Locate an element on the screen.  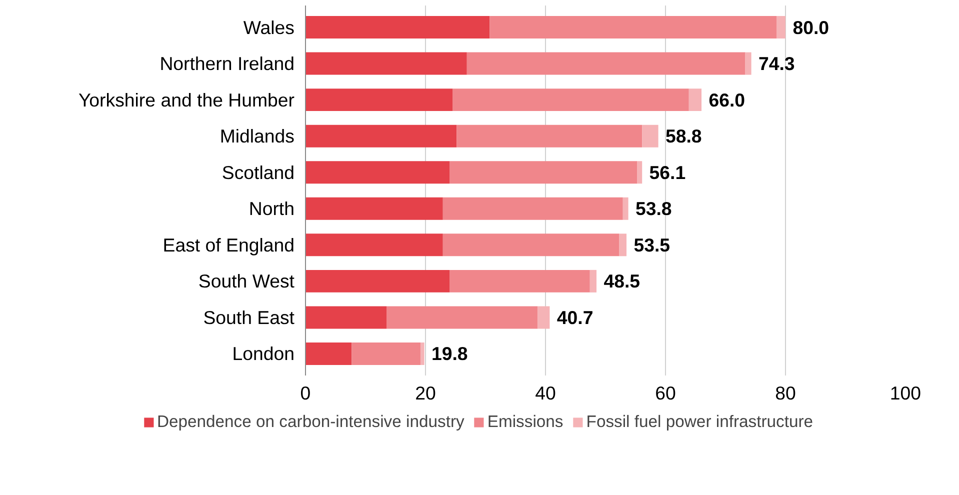
y-tick-label: East of England is located at coordinates (228, 245).